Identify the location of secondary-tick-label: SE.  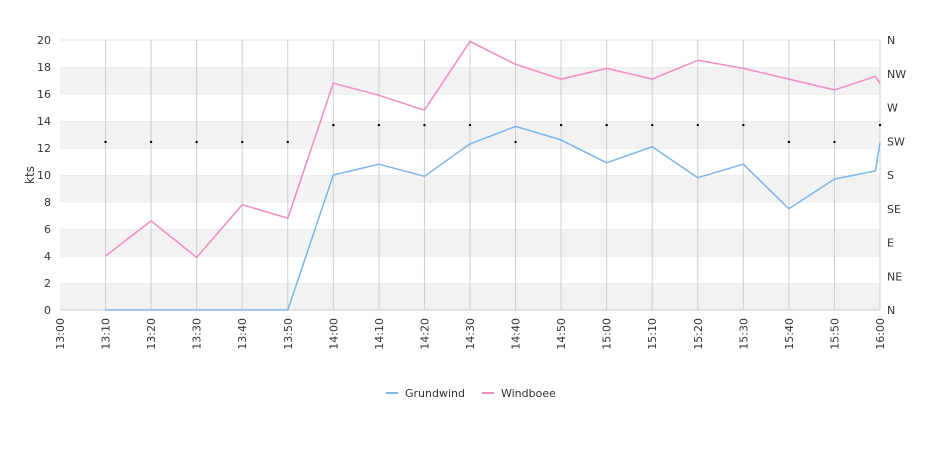
(894, 209).